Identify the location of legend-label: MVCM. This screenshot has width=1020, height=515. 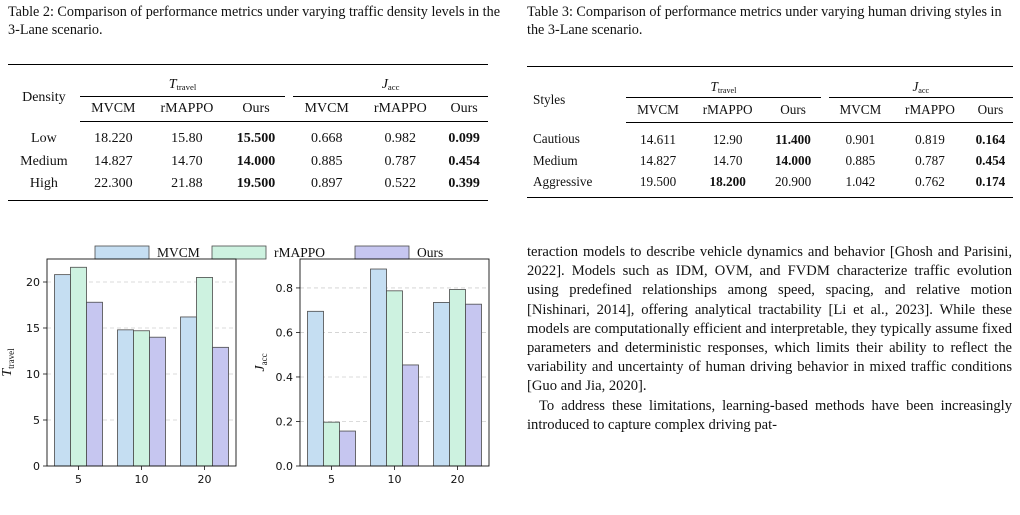
(178, 252).